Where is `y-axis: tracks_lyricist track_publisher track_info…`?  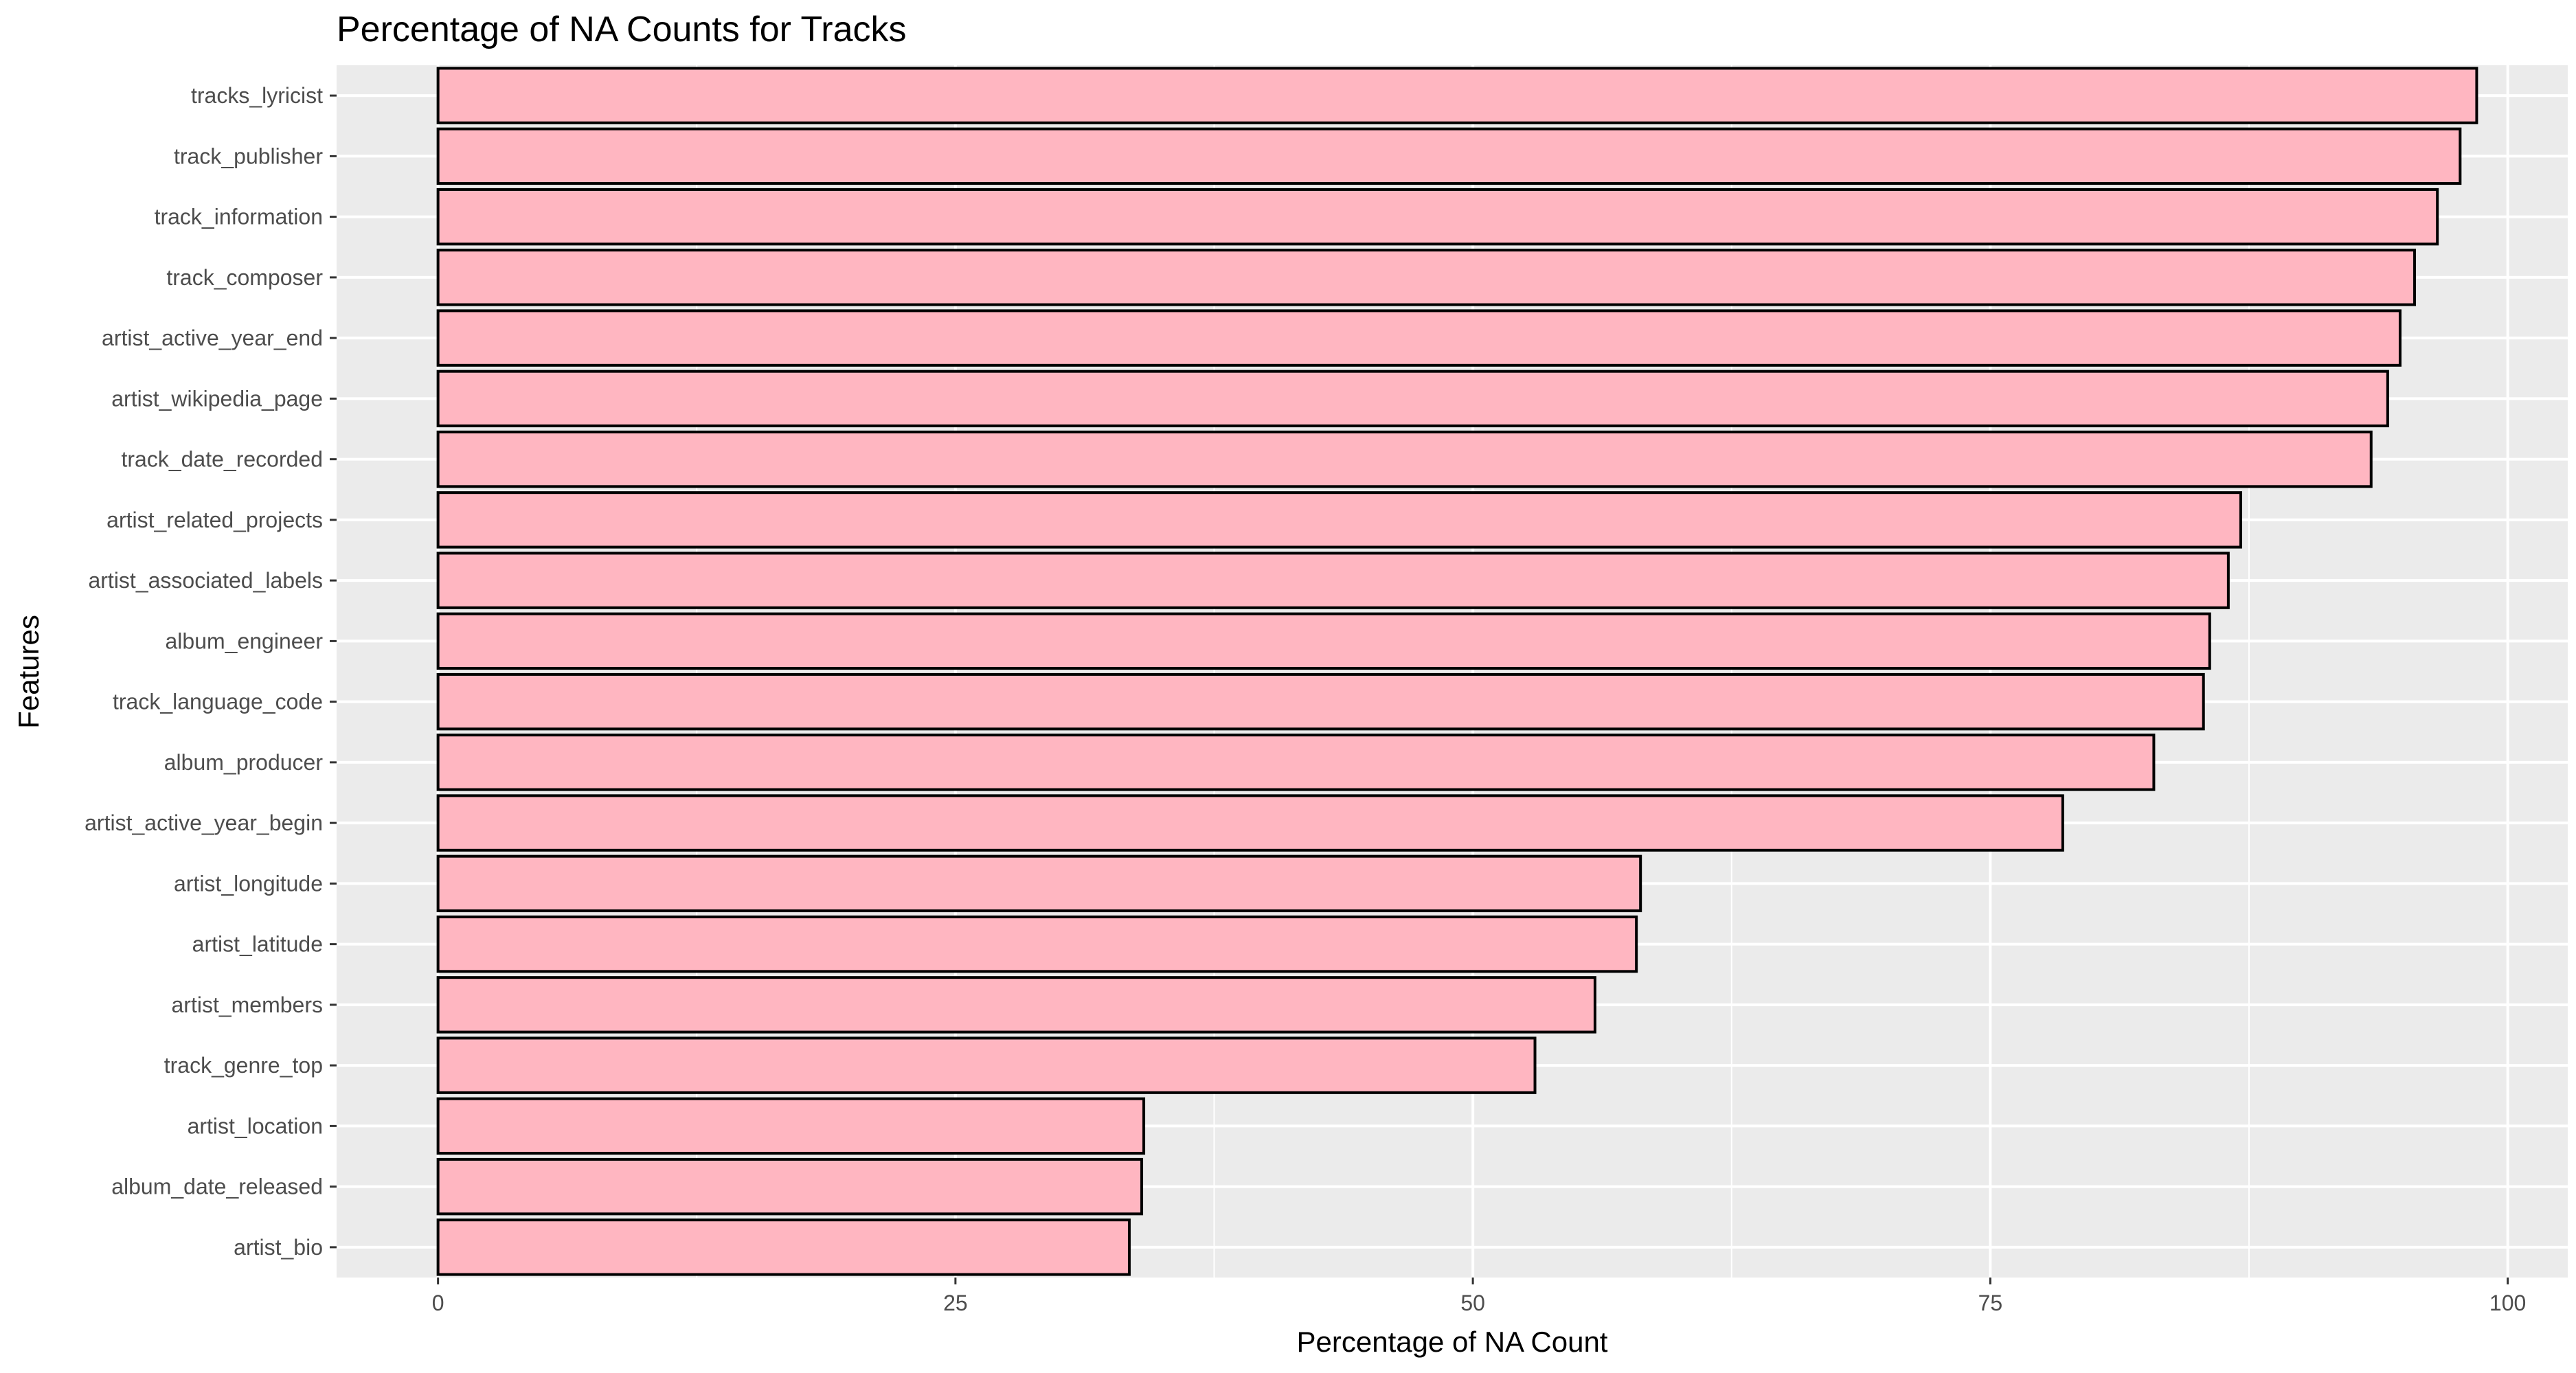 y-axis: tracks_lyricist track_publisher track_info… is located at coordinates (210, 671).